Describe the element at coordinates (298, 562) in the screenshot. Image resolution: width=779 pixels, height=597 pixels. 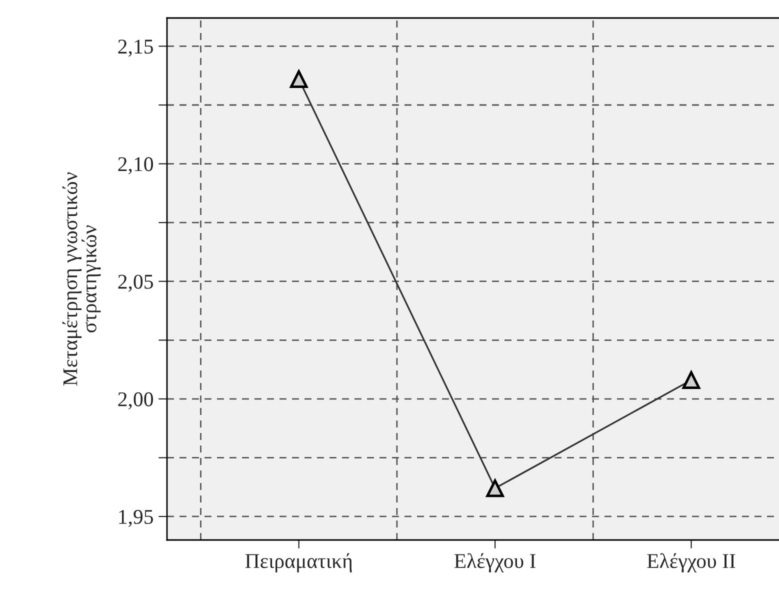
I see `x-tick-label: Πειραματική` at that location.